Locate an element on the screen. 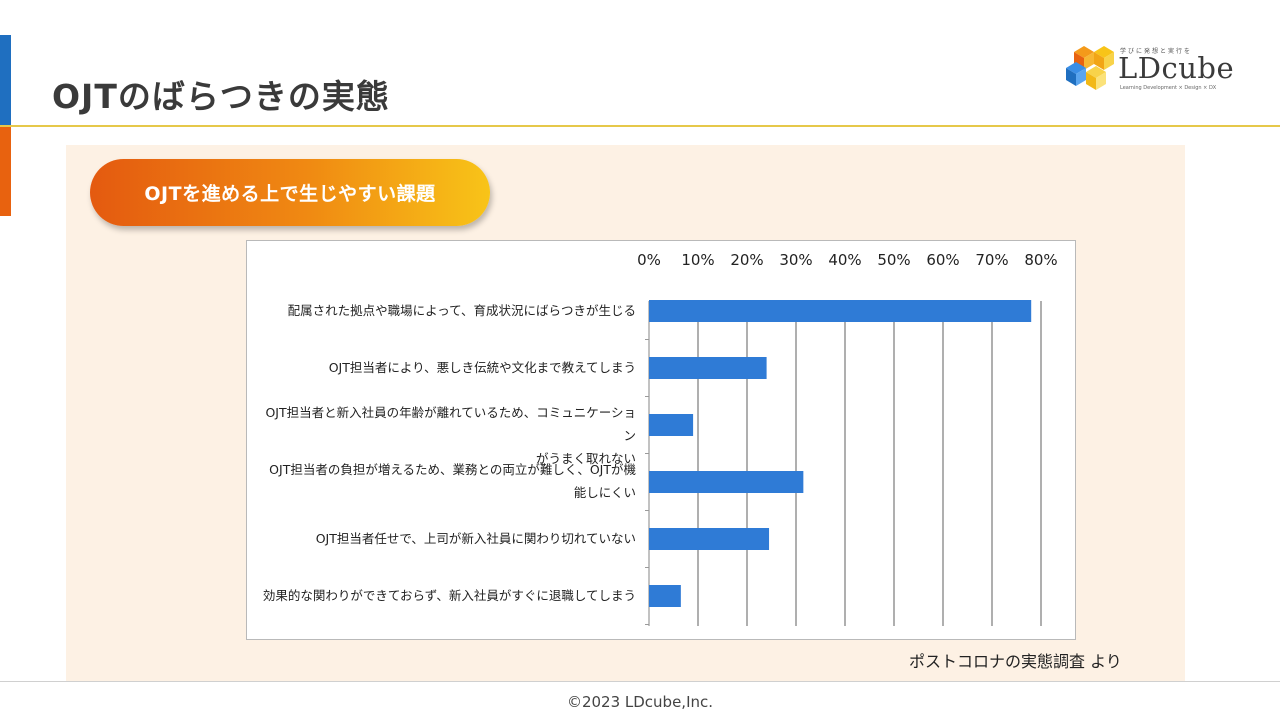  x-tick-label: 70% is located at coordinates (991, 260).